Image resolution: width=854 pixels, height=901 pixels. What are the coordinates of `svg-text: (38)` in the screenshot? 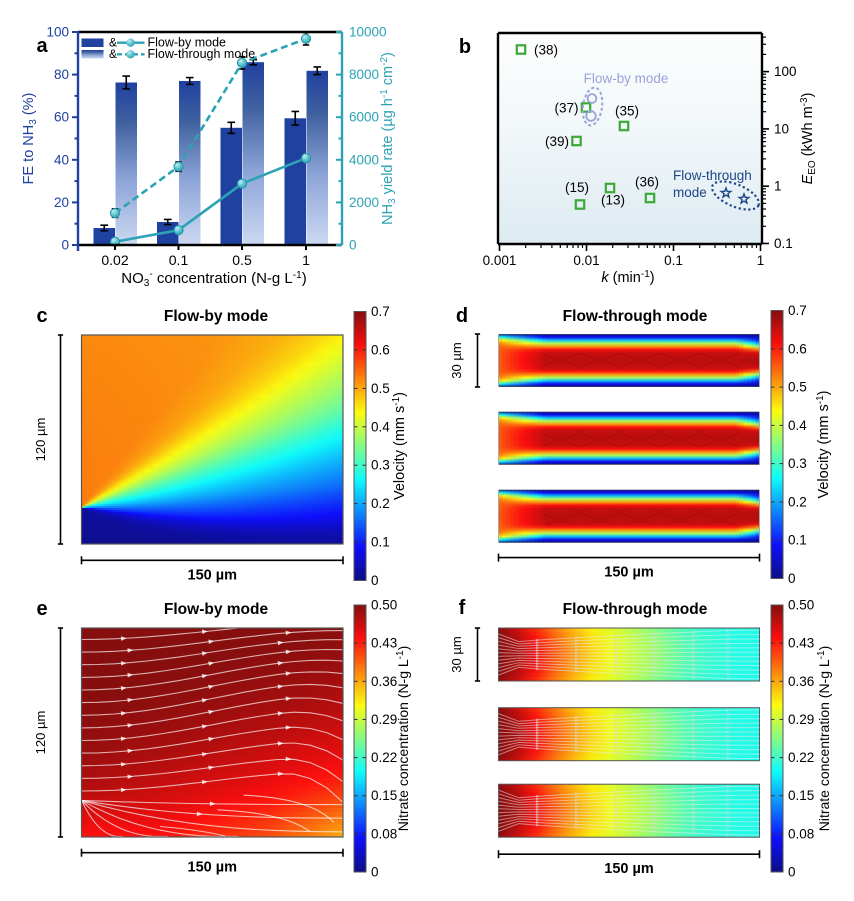 It's located at (546, 50).